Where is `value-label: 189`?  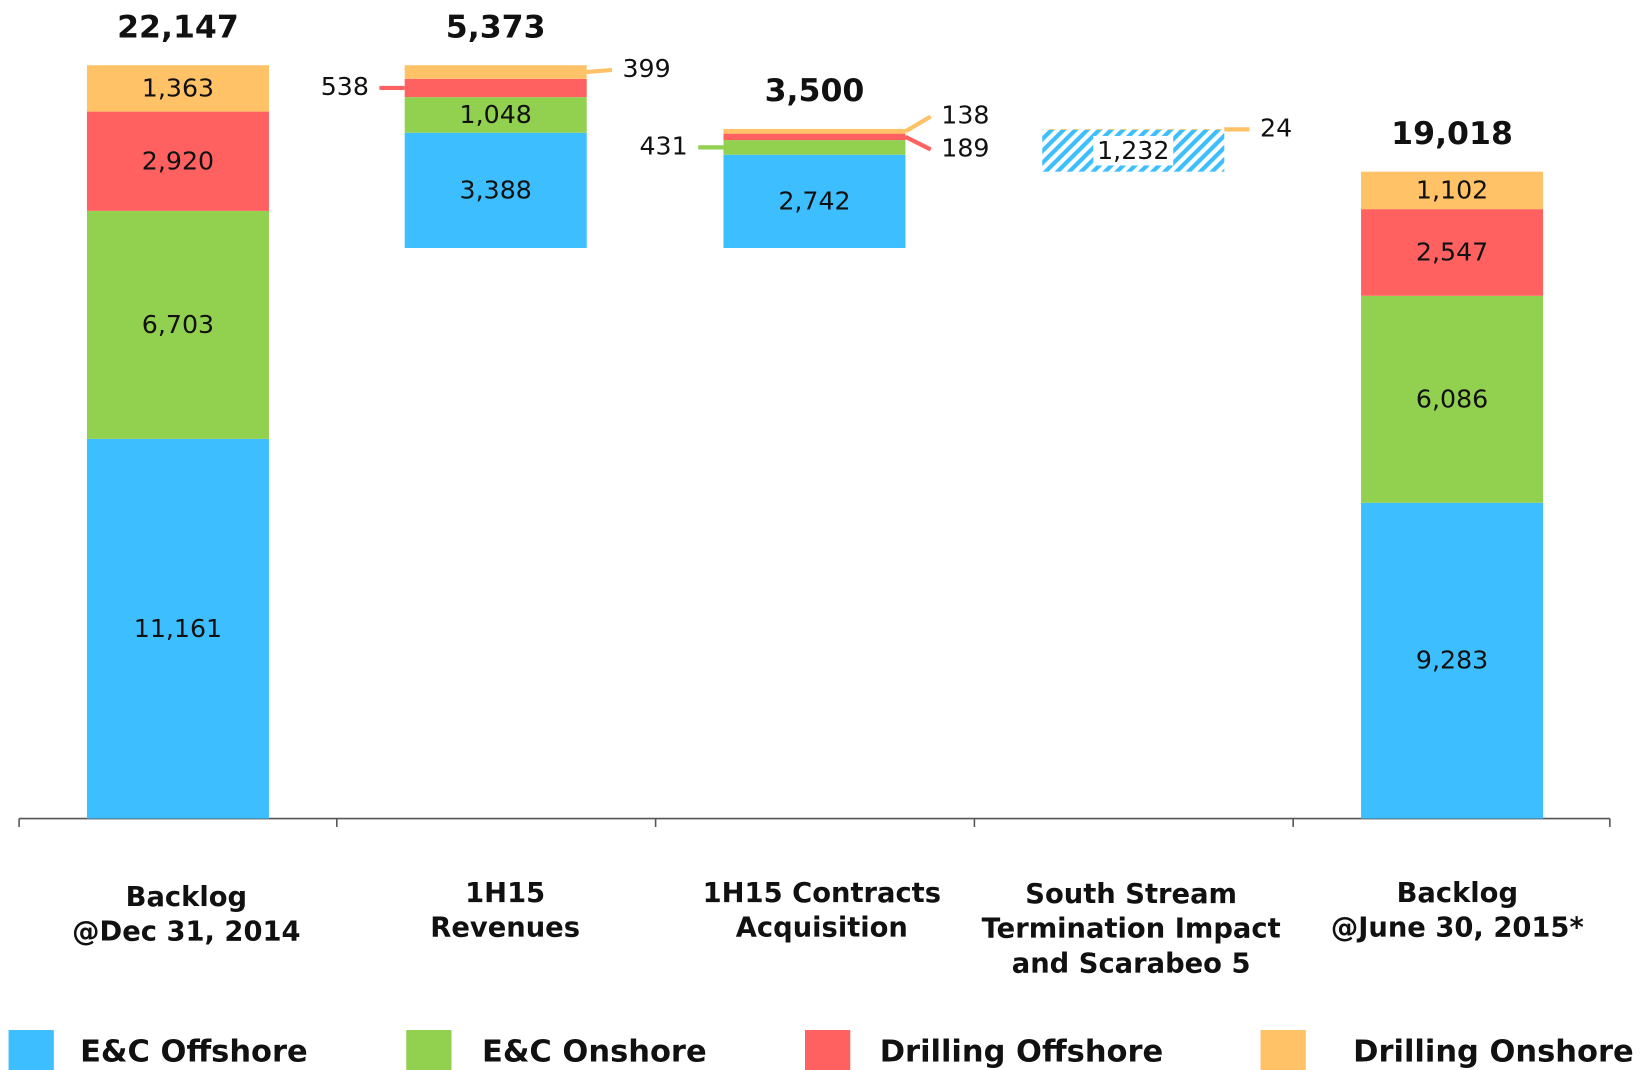 value-label: 189 is located at coordinates (965, 147).